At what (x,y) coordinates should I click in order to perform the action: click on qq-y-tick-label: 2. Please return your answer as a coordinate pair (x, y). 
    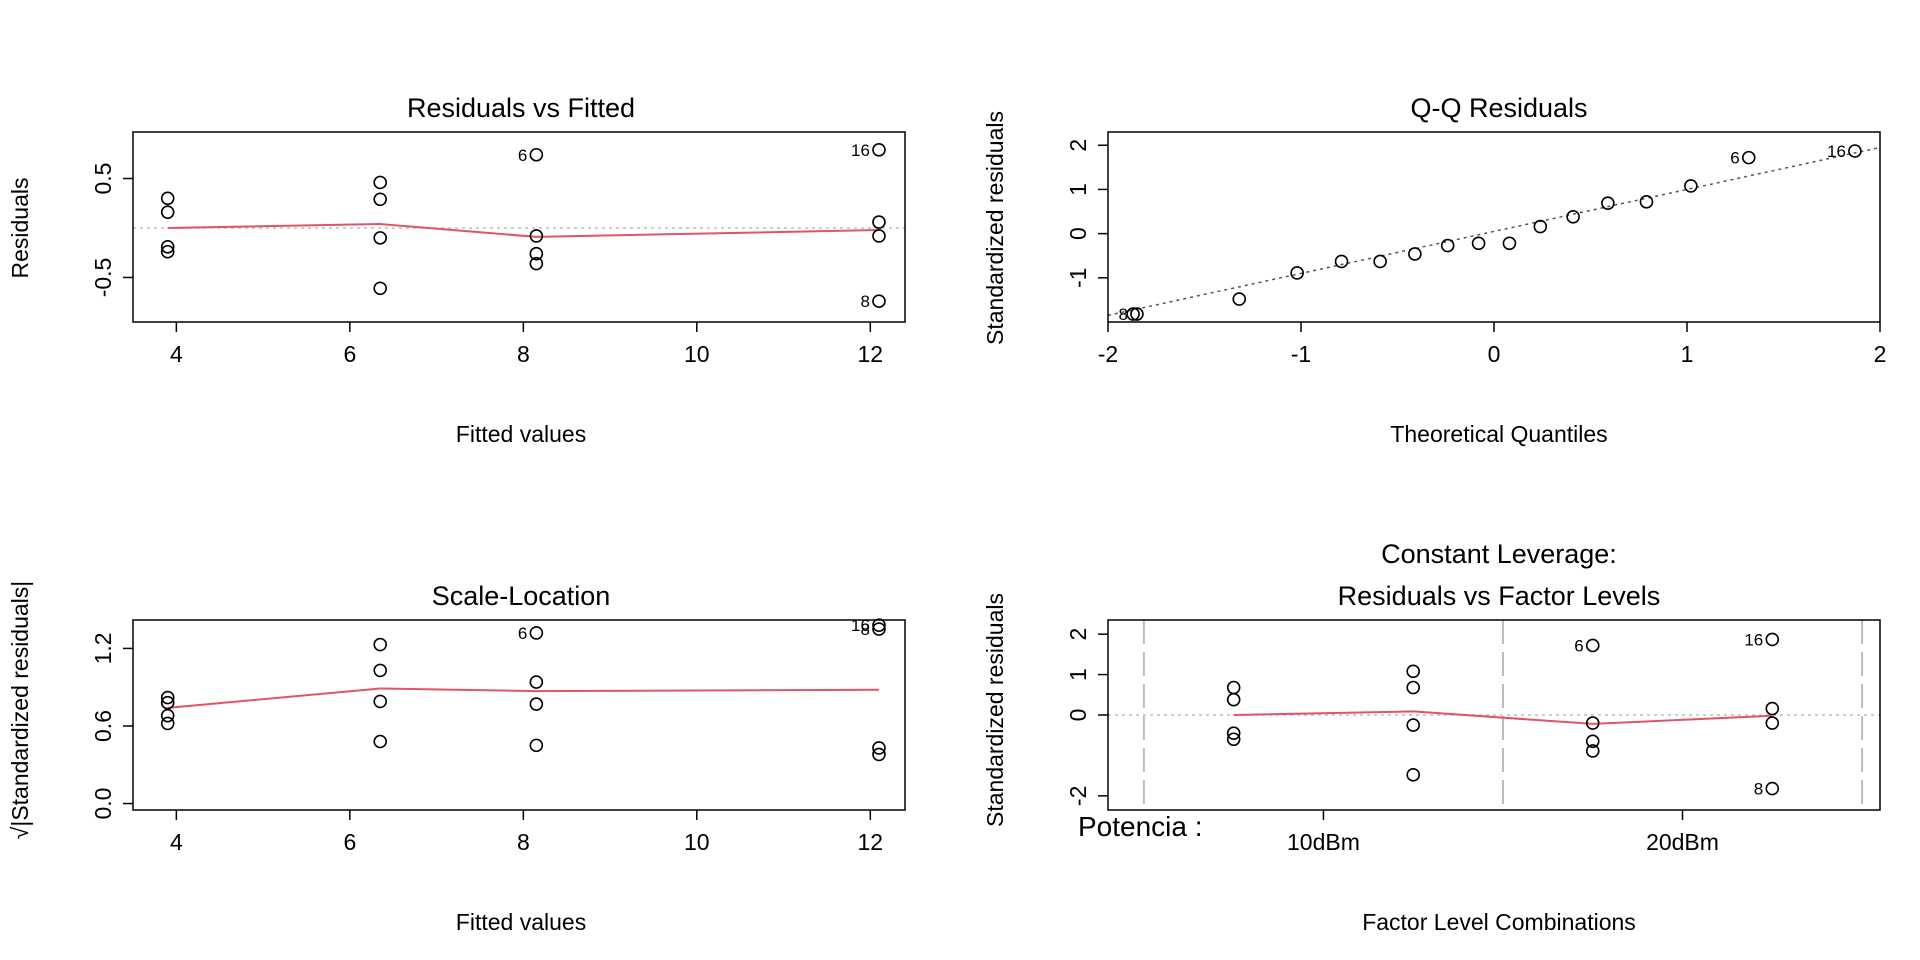
    Looking at the image, I should click on (1078, 145).